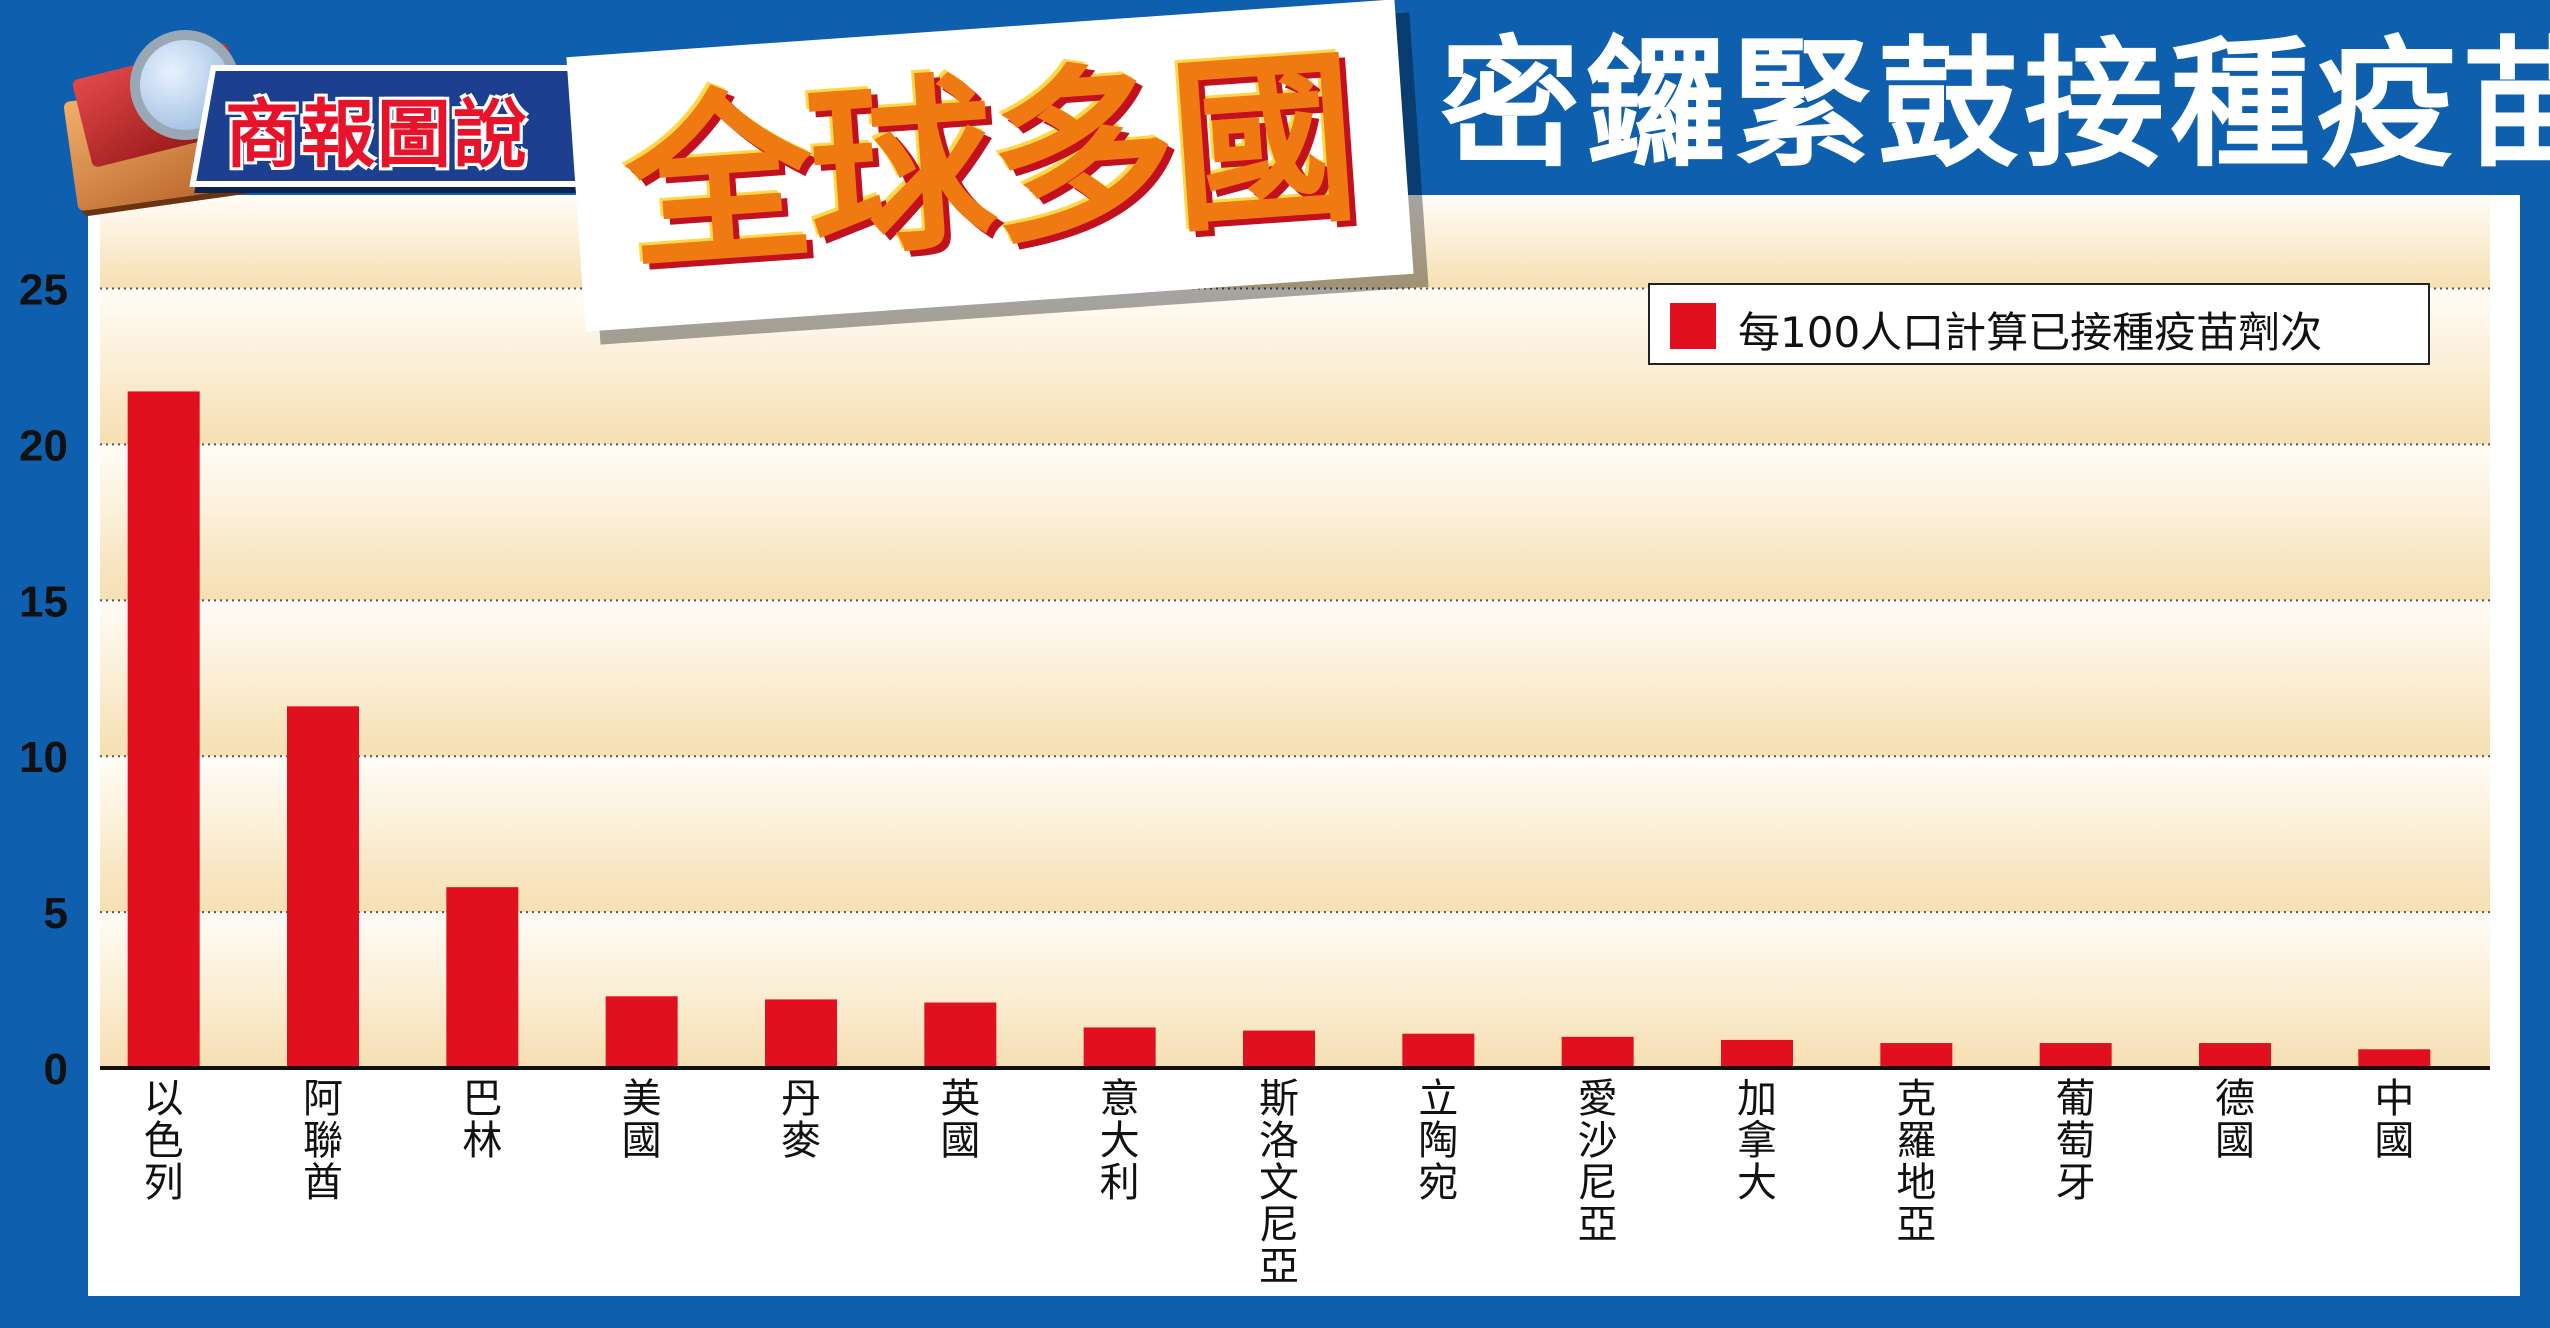 This screenshot has width=2550, height=1328. I want to click on x-tick-label: 加拿大, so click(1757, 1141).